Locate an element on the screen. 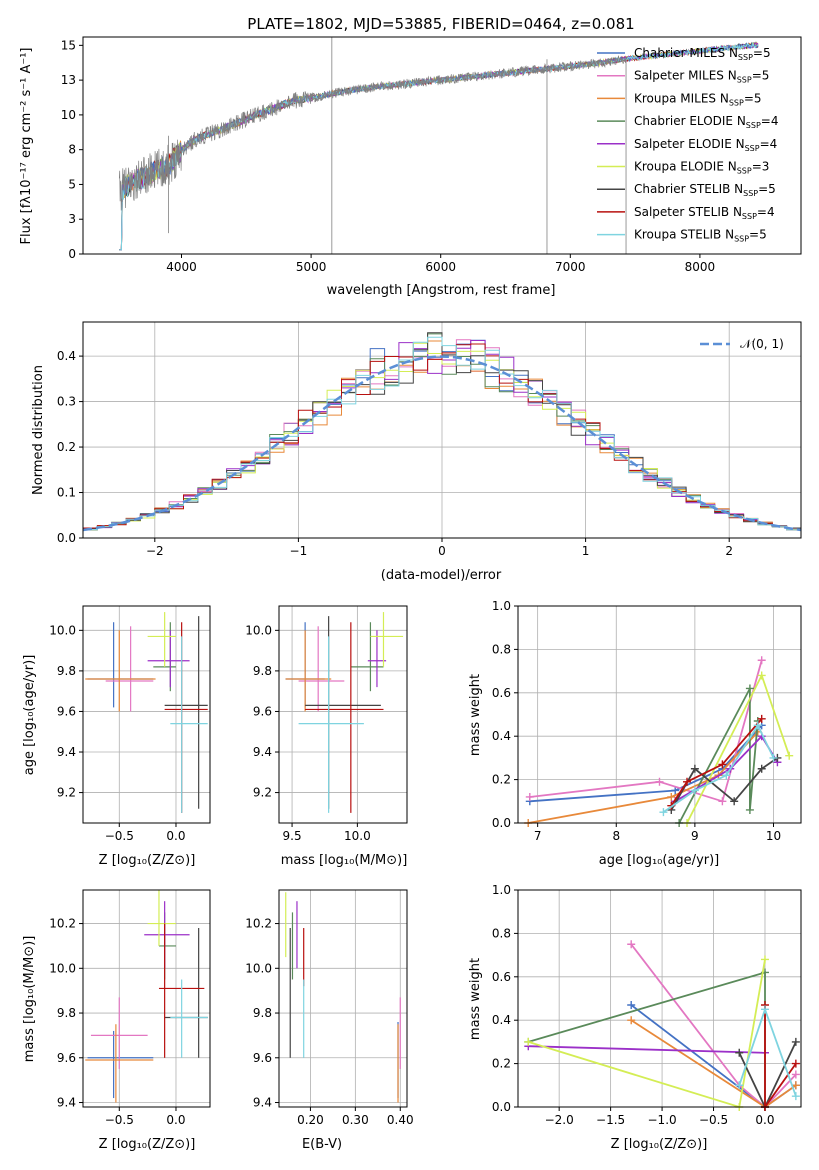 This screenshot has height=1170, width=819. y-tick-label: 0.1 is located at coordinates (66, 493).